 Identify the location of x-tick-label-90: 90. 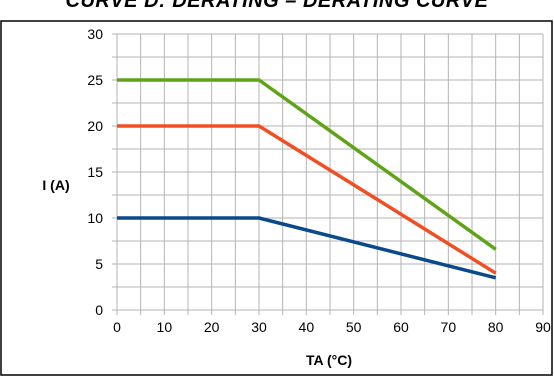
(543, 327).